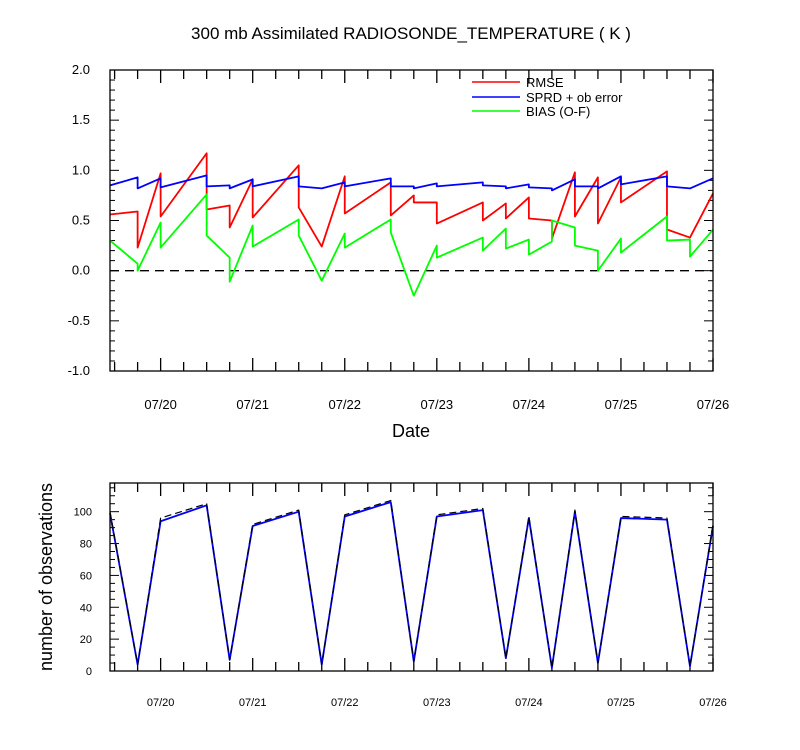 This screenshot has width=800, height=750. I want to click on top-series-line-rmse, so click(411, 200).